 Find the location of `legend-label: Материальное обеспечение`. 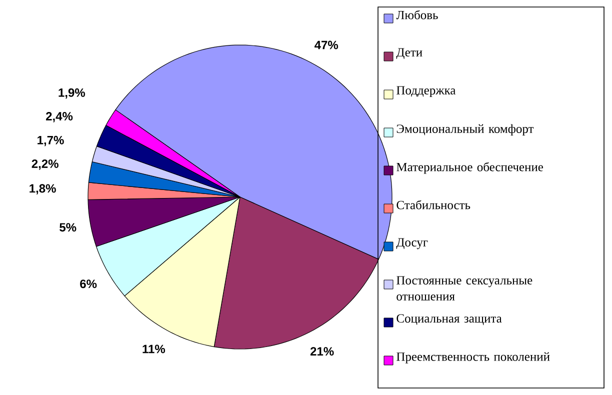

legend-label: Материальное обеспечение is located at coordinates (470, 168).